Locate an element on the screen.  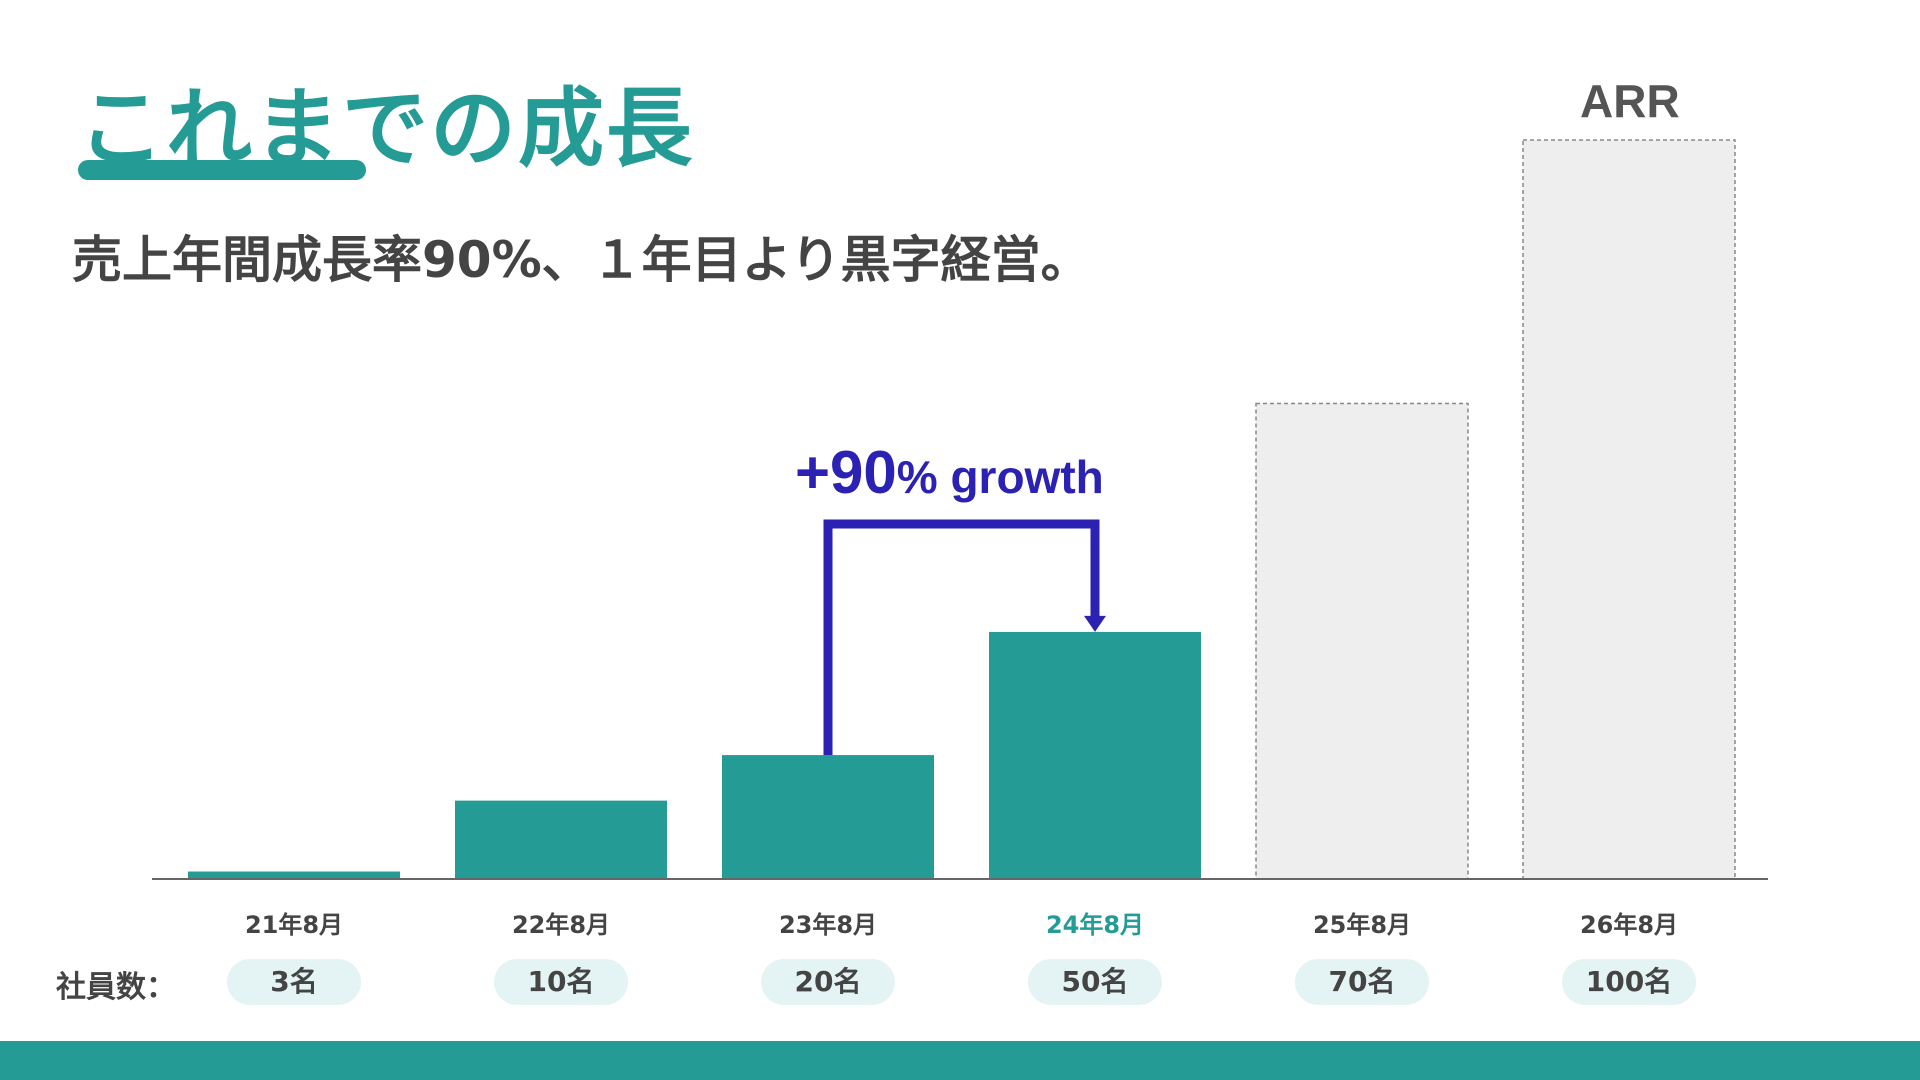
employee-count-pill: 100名 is located at coordinates (1629, 982).